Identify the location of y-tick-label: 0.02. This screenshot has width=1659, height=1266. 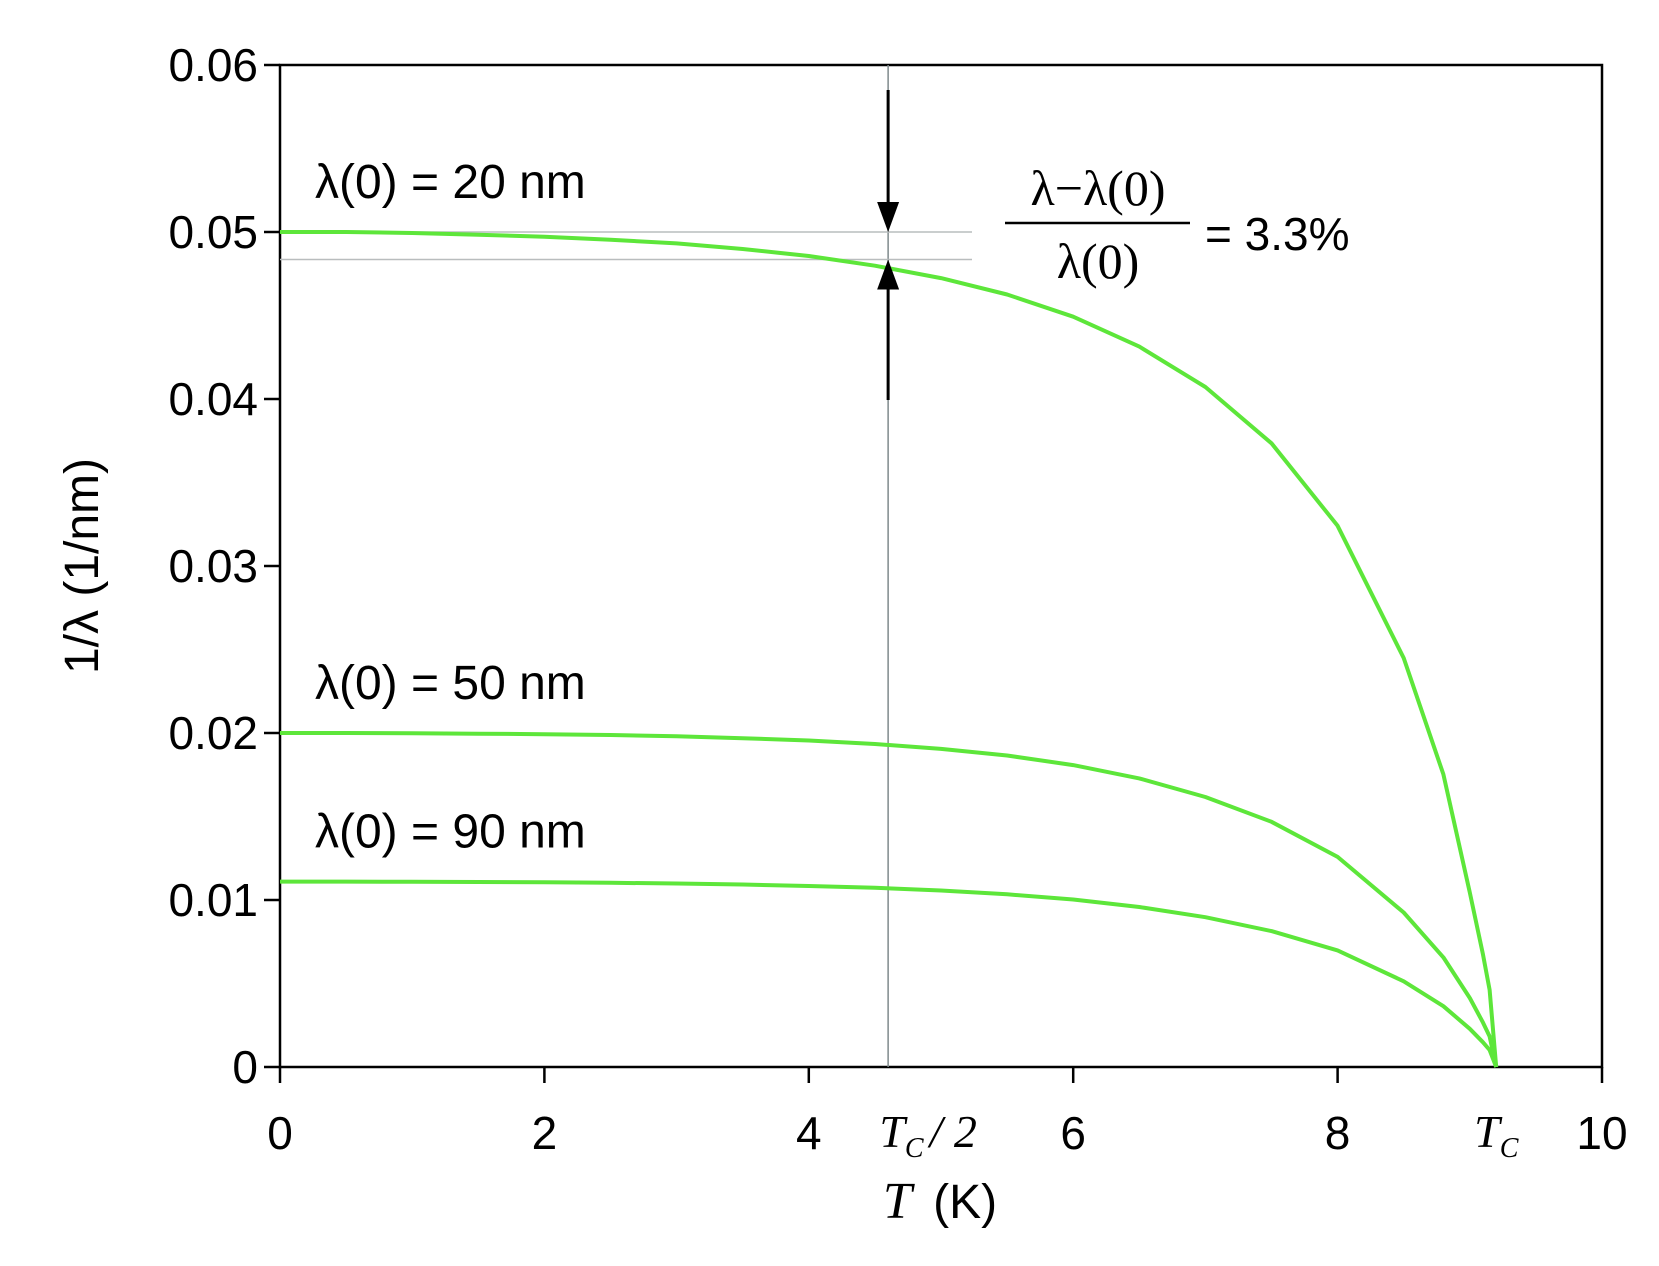
(213, 733).